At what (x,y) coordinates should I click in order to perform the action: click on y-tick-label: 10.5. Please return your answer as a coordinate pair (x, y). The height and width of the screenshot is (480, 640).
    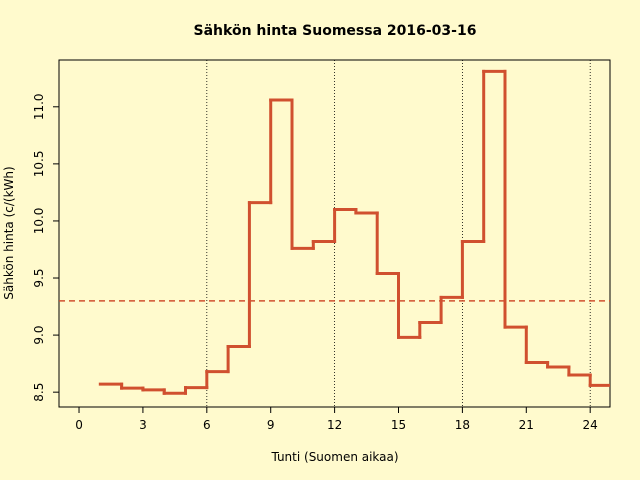
    Looking at the image, I should click on (39, 164).